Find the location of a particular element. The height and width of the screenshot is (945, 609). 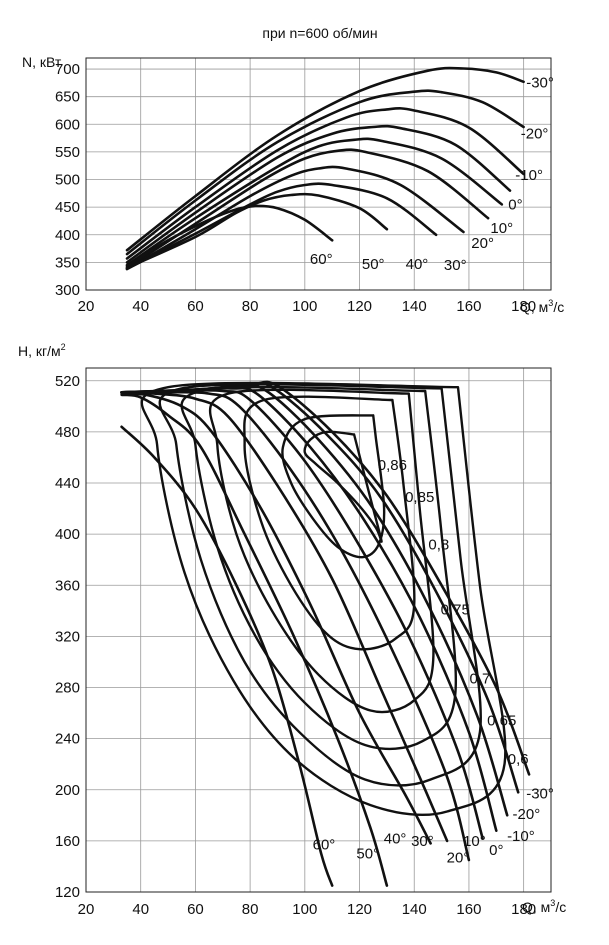

chart1-curve-label: 40° is located at coordinates (417, 264).